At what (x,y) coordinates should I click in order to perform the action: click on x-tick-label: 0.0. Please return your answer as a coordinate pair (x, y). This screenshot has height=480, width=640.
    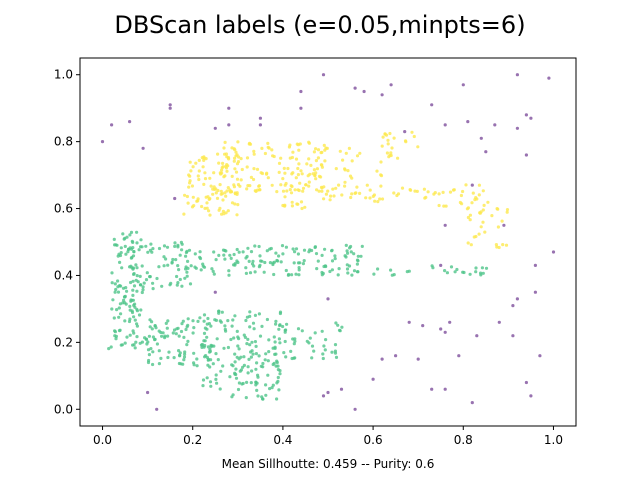
    Looking at the image, I should click on (102, 440).